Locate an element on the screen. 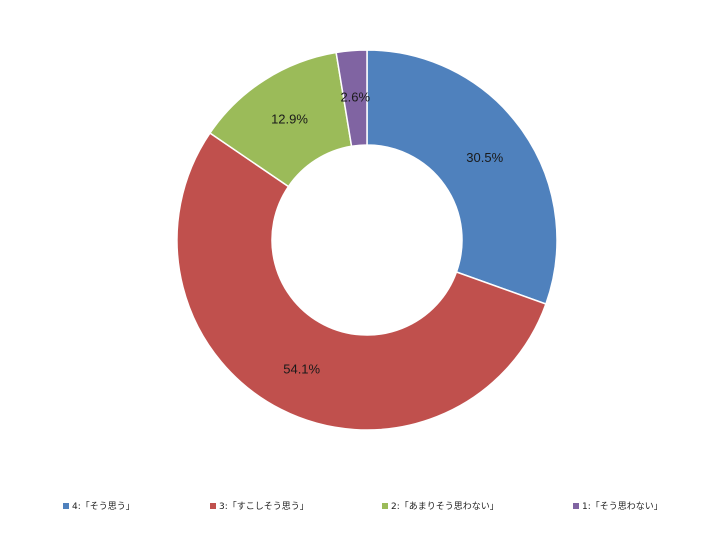  slice-label-2: 54.1% is located at coordinates (301, 368).